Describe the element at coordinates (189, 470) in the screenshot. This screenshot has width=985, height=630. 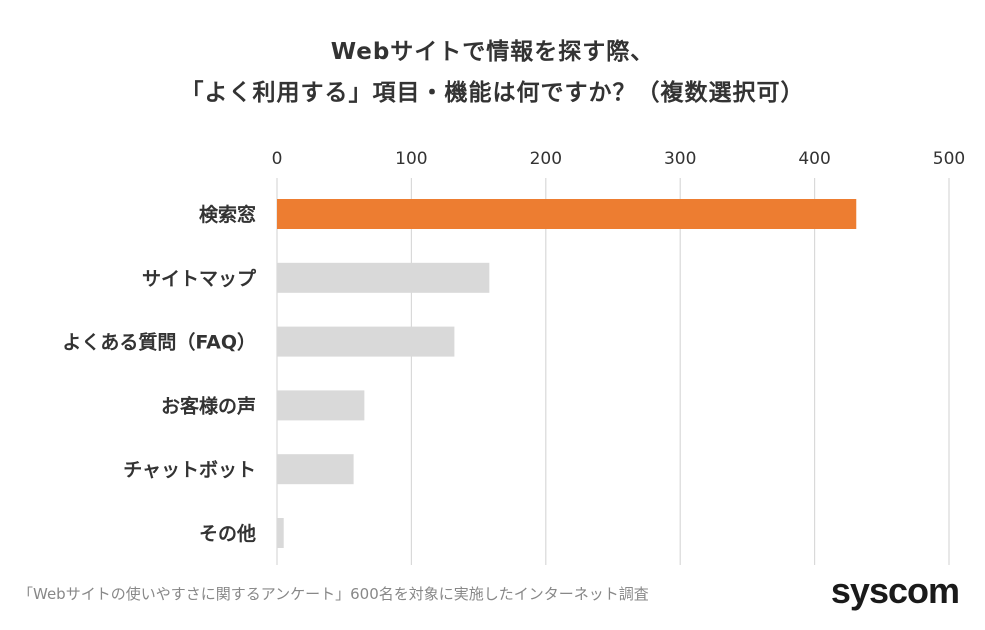
I see `category-label: チャットボット` at that location.